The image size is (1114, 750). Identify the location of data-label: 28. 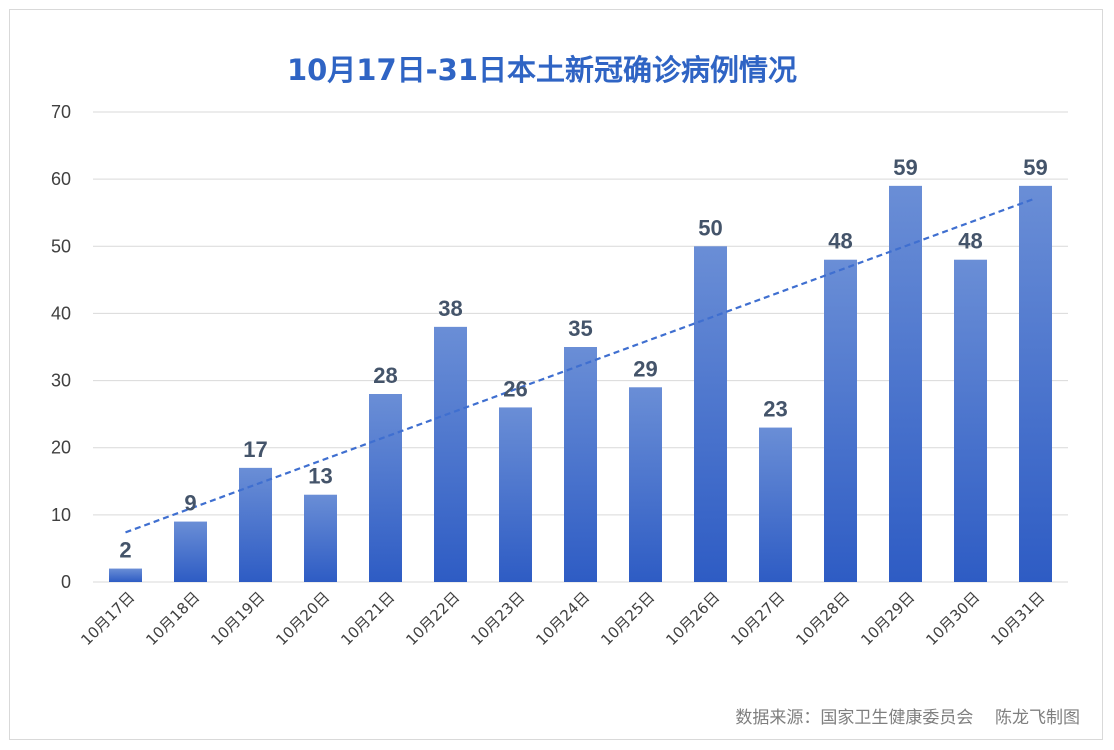
(385, 375).